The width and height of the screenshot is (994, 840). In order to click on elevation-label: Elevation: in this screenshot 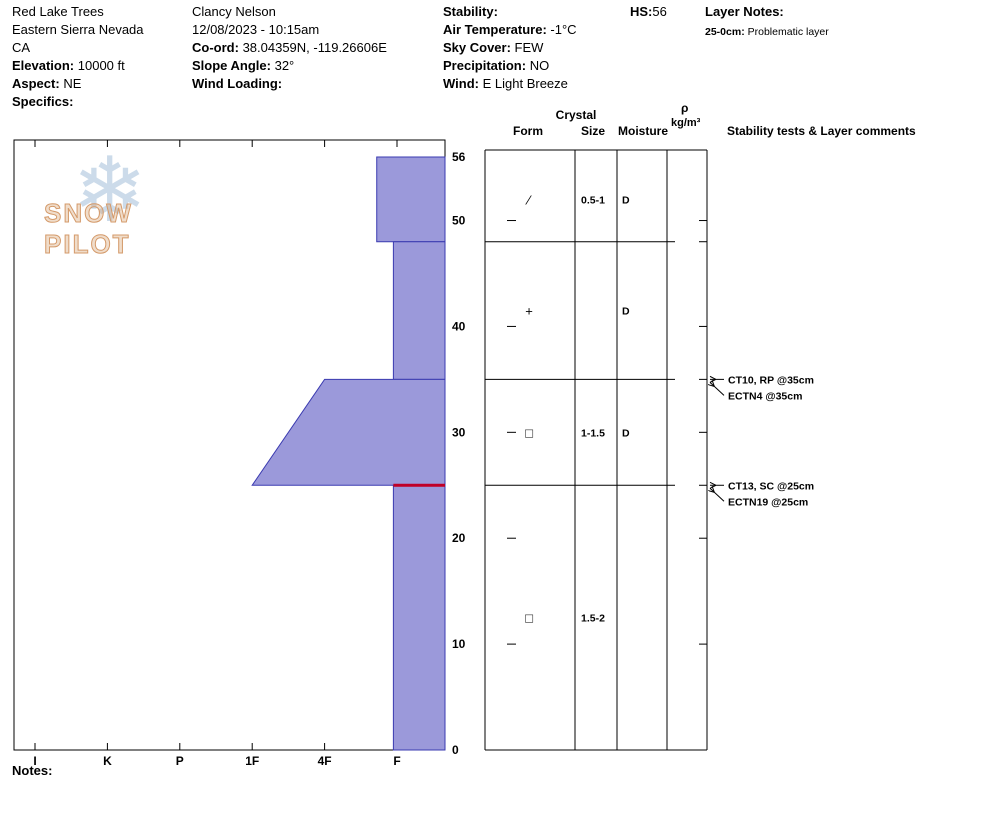, I will do `click(43, 65)`.